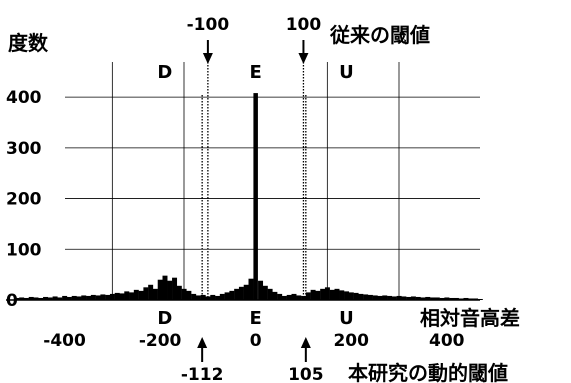  I want to click on y-tick-label: 300, so click(24, 149).